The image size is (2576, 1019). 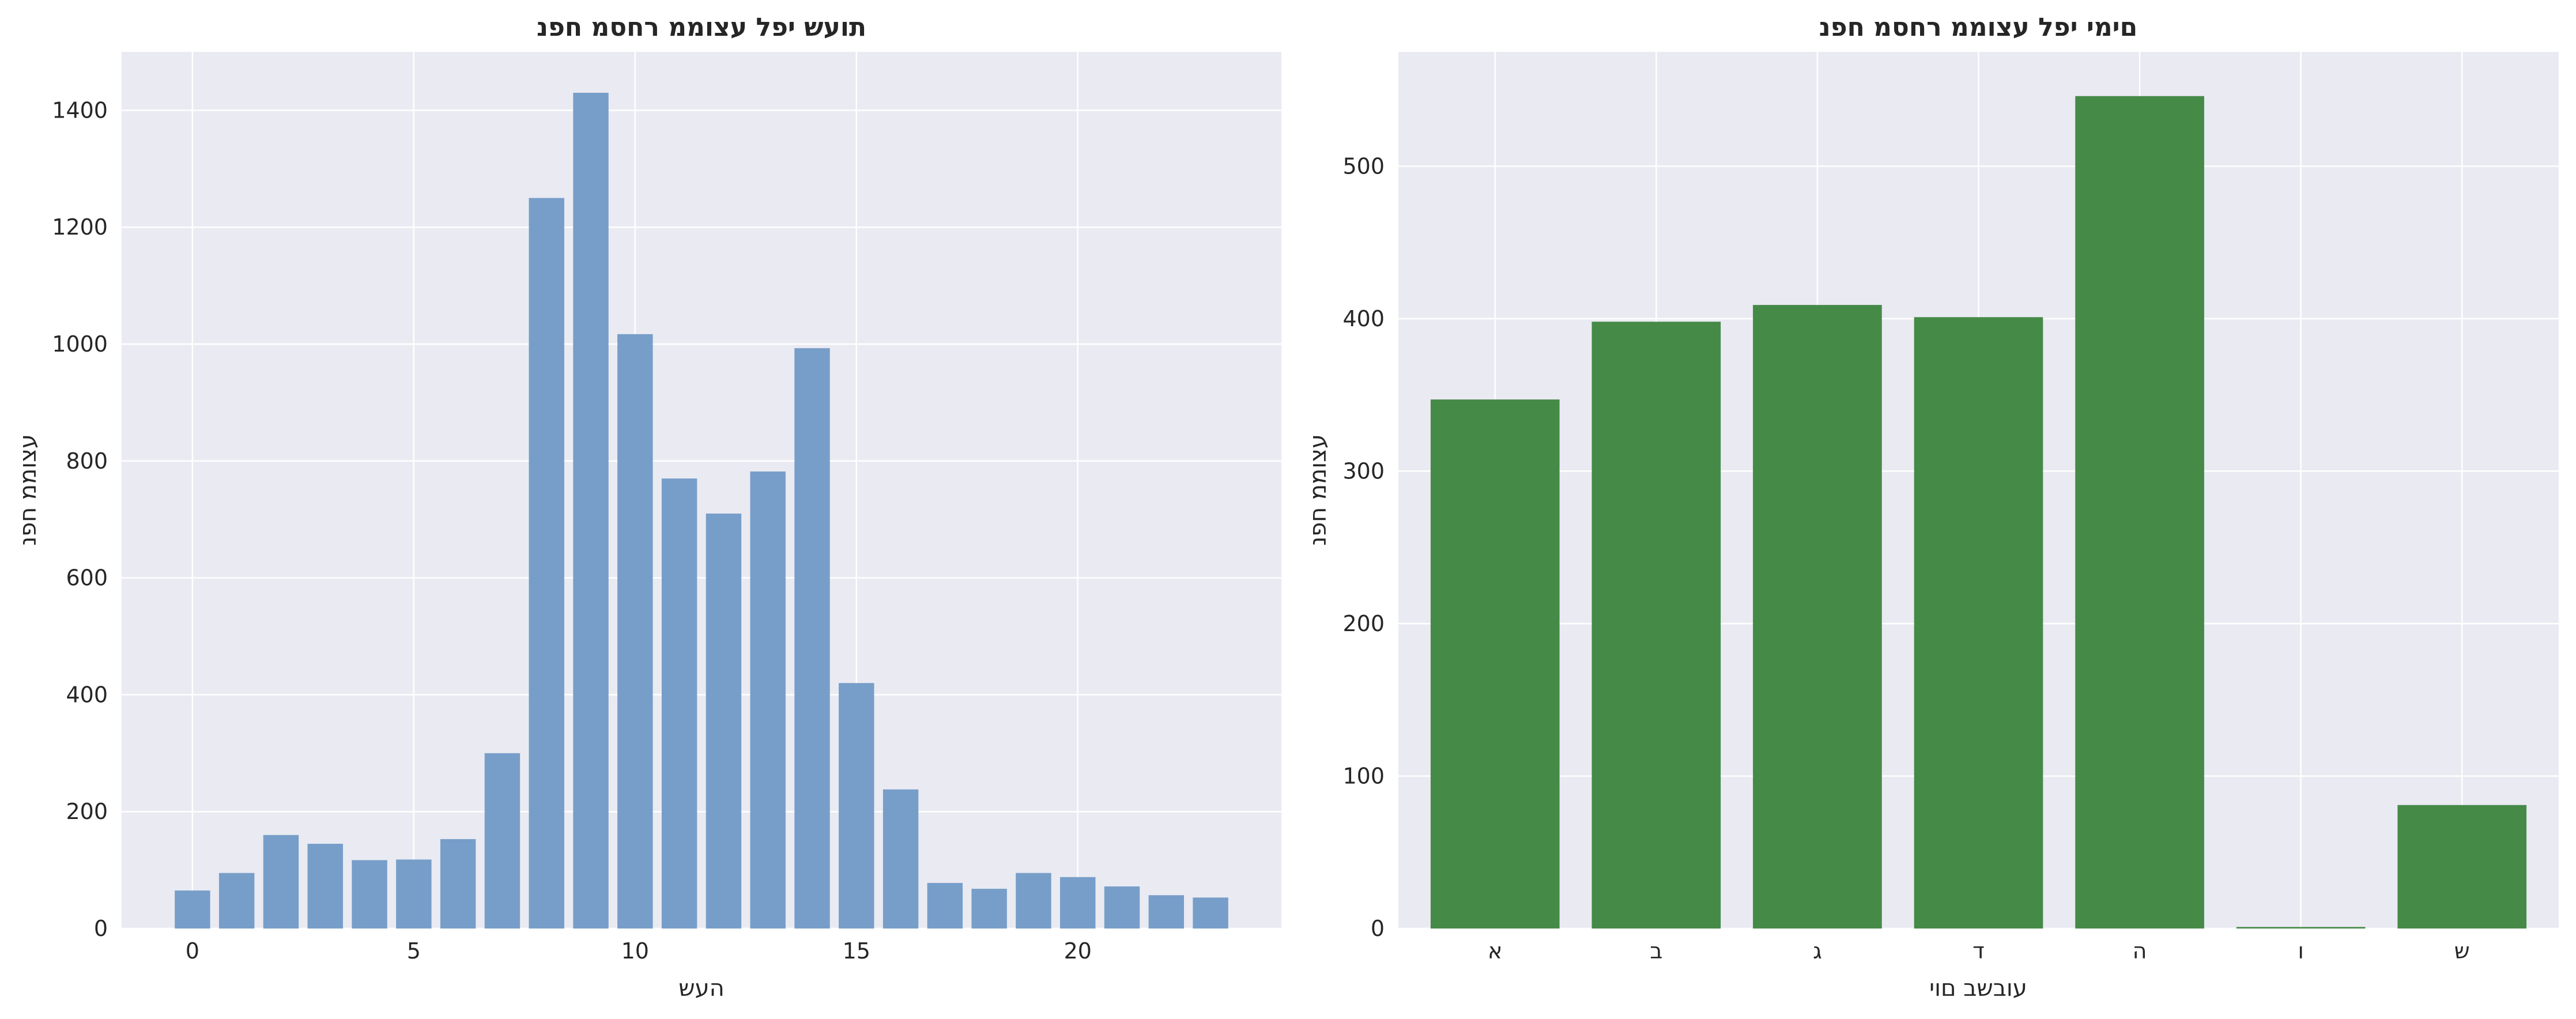 What do you see at coordinates (80, 110) in the screenshot?
I see `y-tick-label: 1400` at bounding box center [80, 110].